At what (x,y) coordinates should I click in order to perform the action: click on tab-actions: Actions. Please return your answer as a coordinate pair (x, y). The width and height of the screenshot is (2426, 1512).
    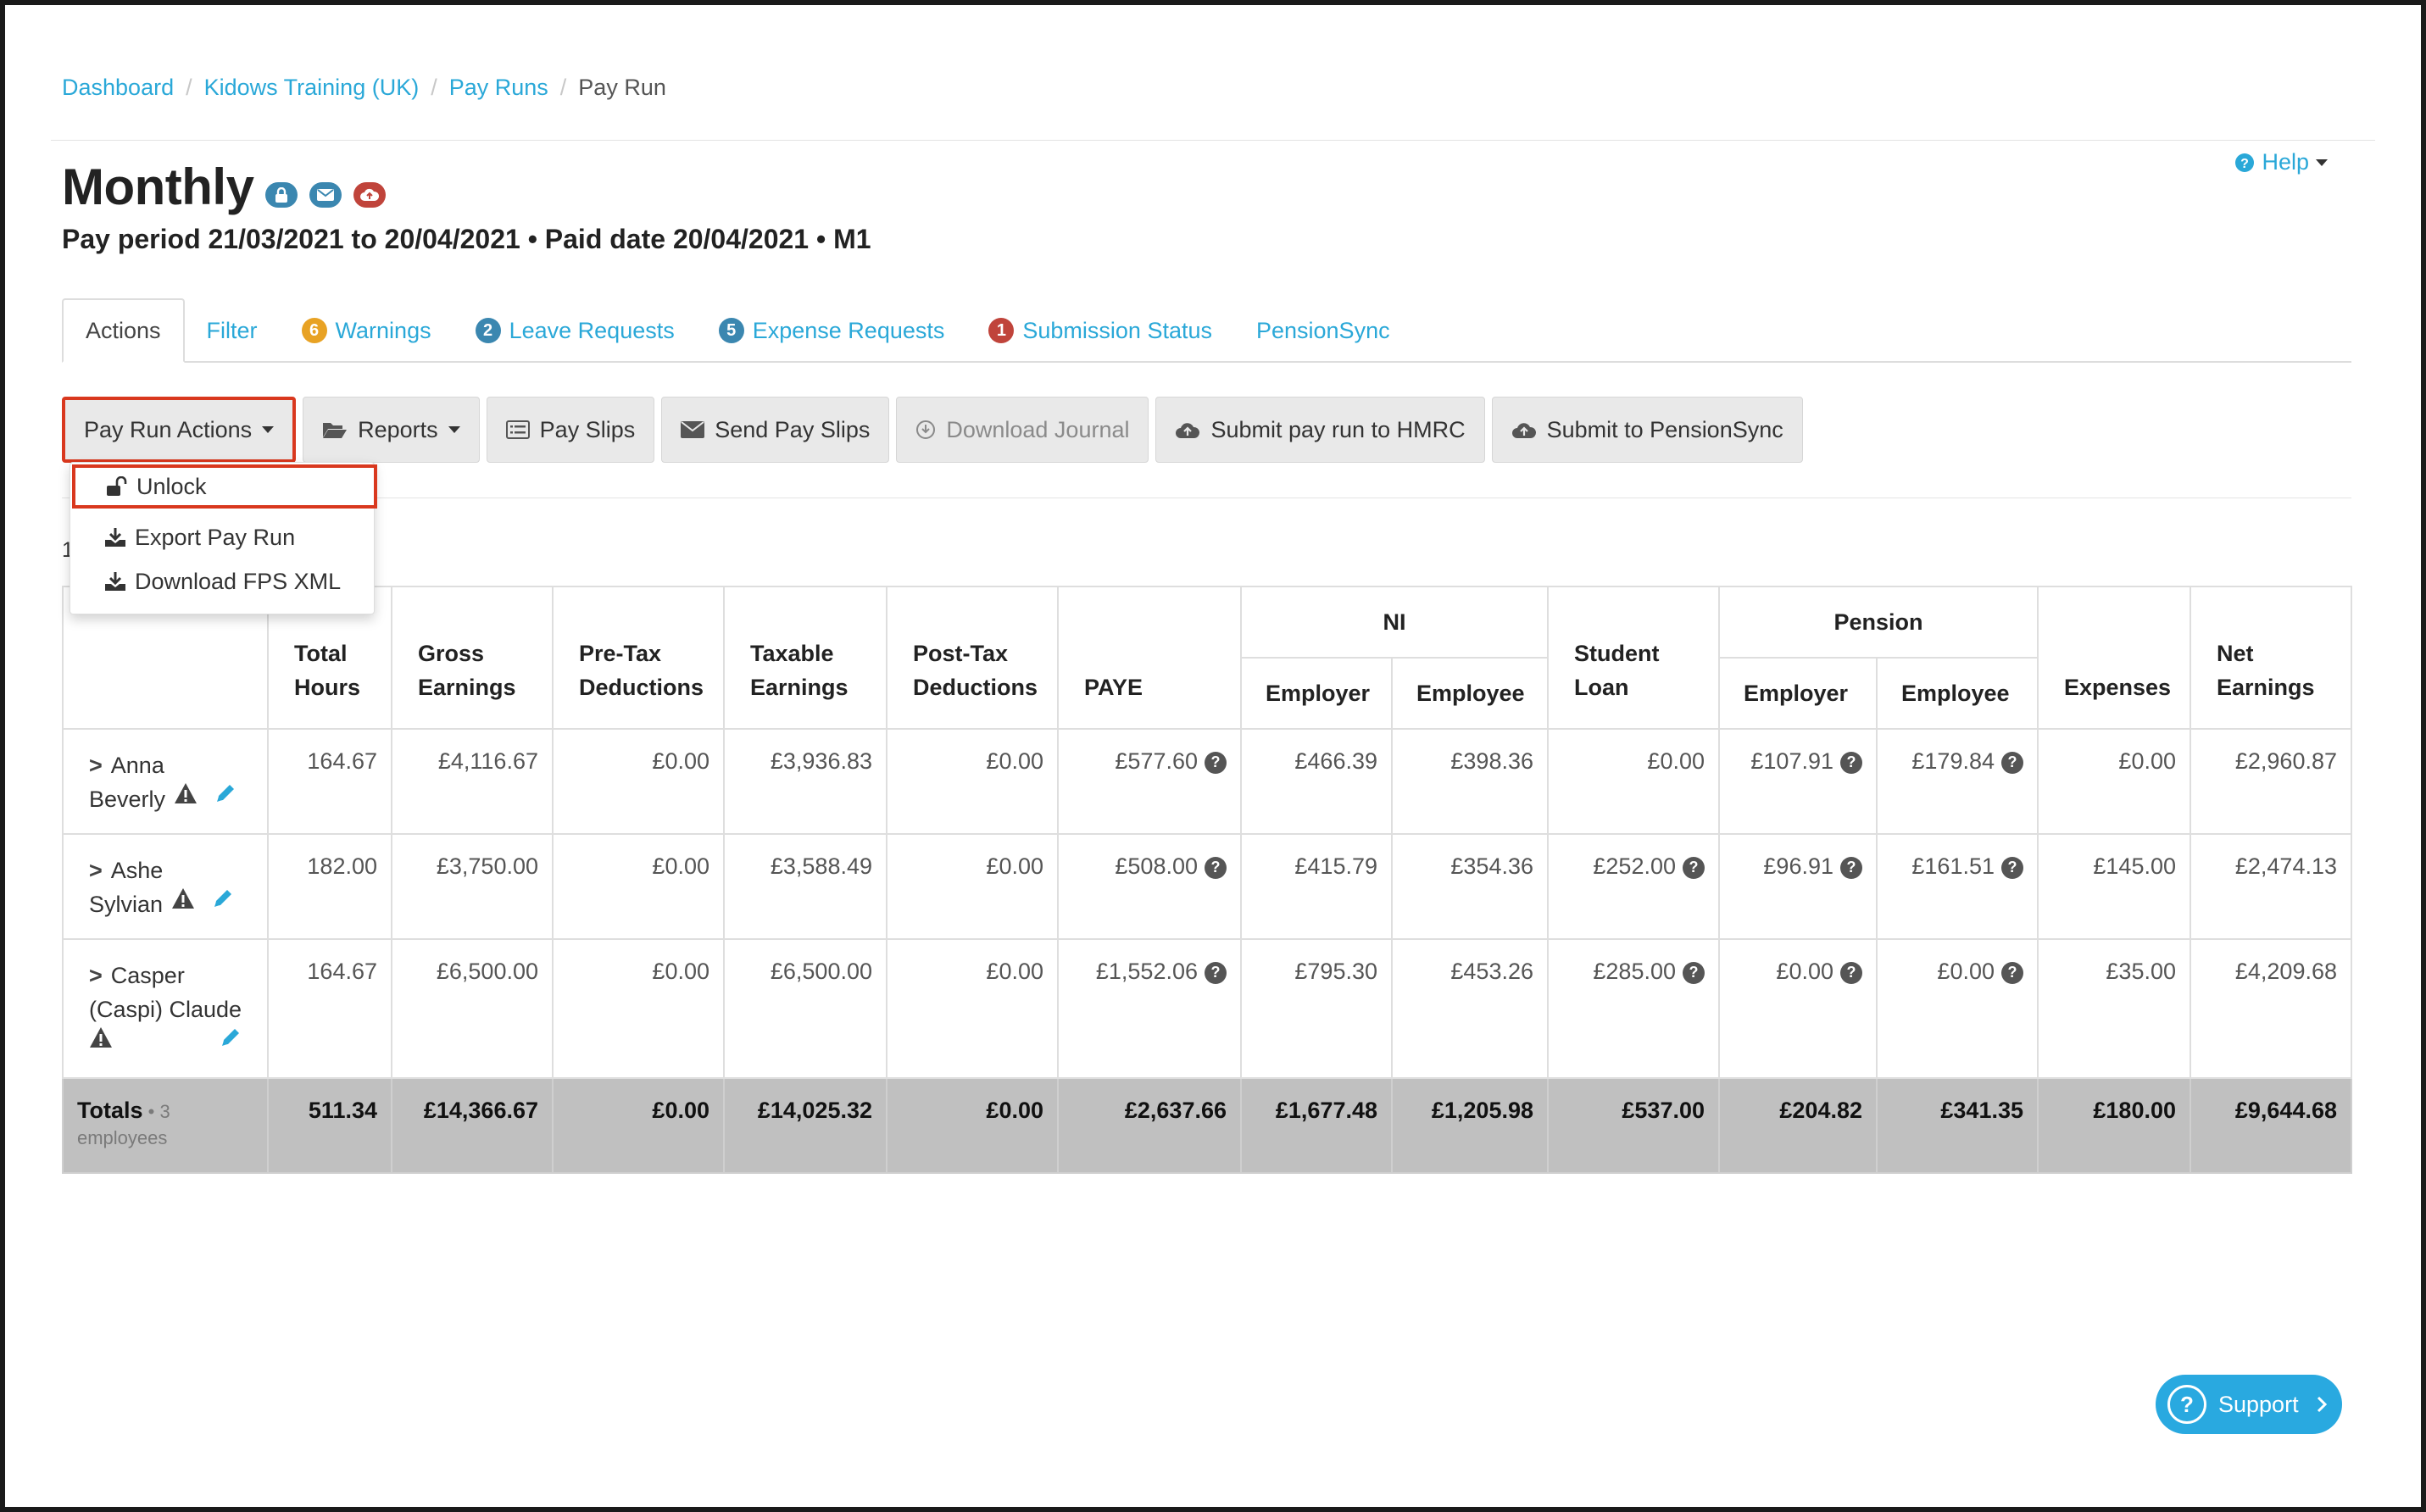
    Looking at the image, I should click on (124, 330).